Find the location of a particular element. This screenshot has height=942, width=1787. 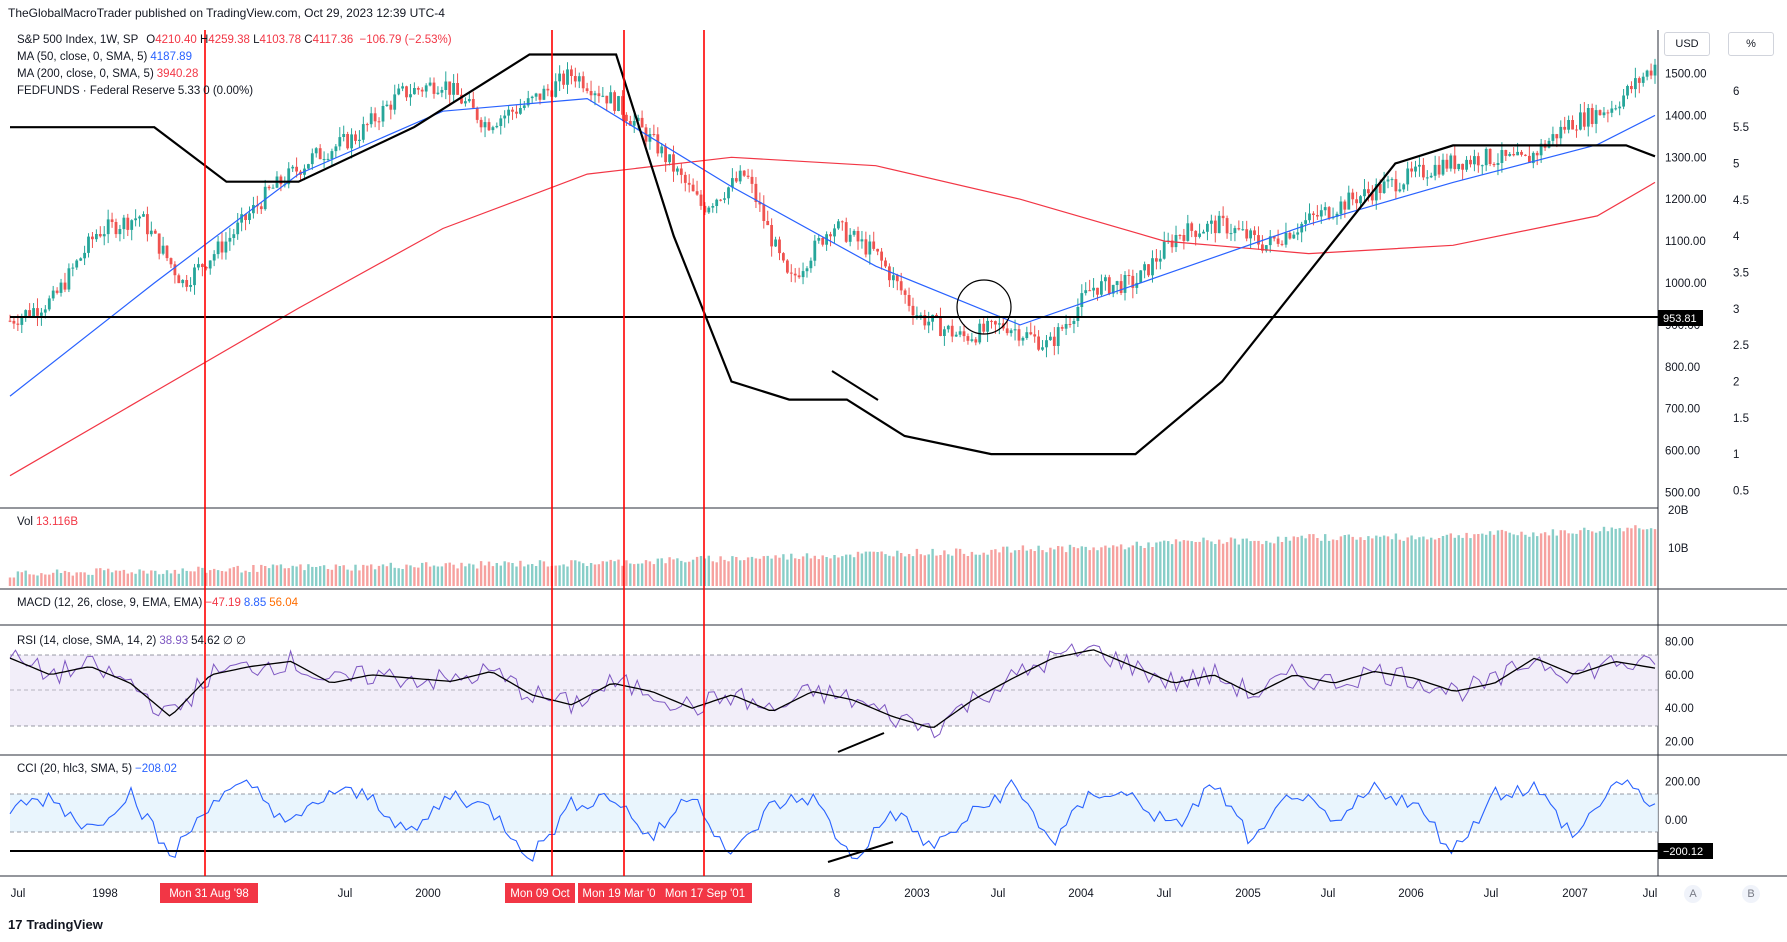

high-label: H is located at coordinates (204, 40).